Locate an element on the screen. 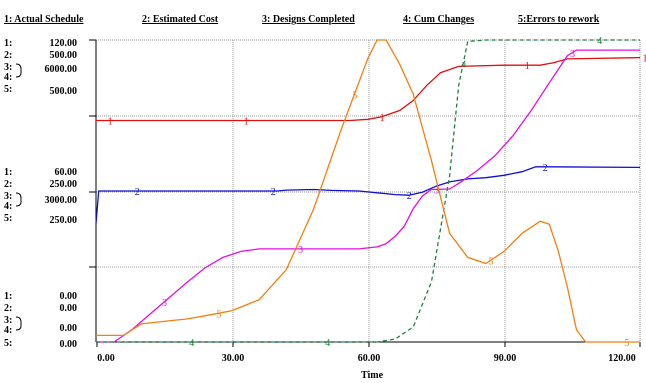  y-bot-value-3: 0.00 is located at coordinates (69, 328).